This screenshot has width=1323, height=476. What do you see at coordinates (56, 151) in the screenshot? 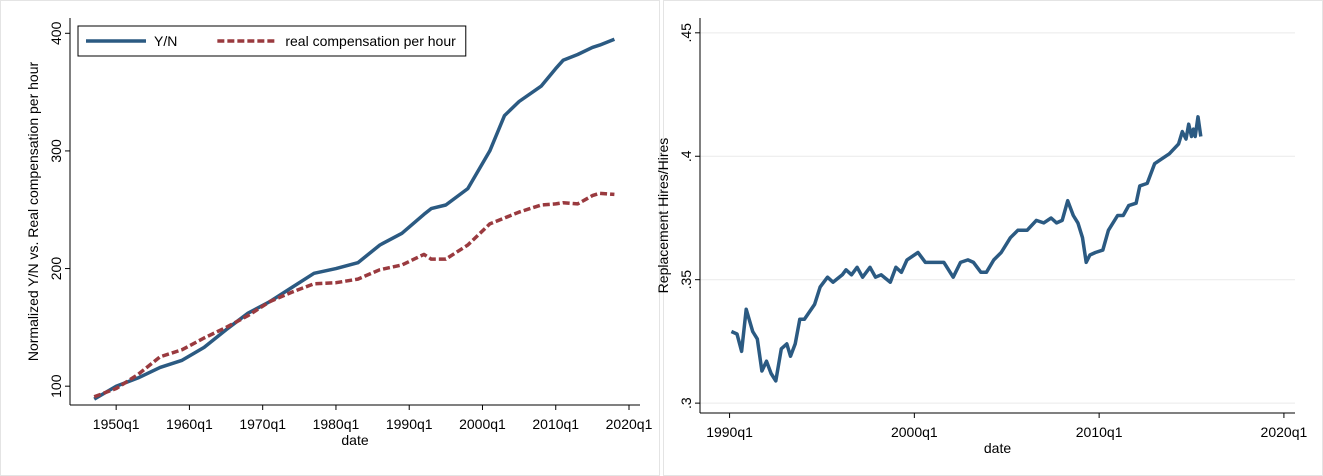
I see `y-tick-label: 300` at bounding box center [56, 151].